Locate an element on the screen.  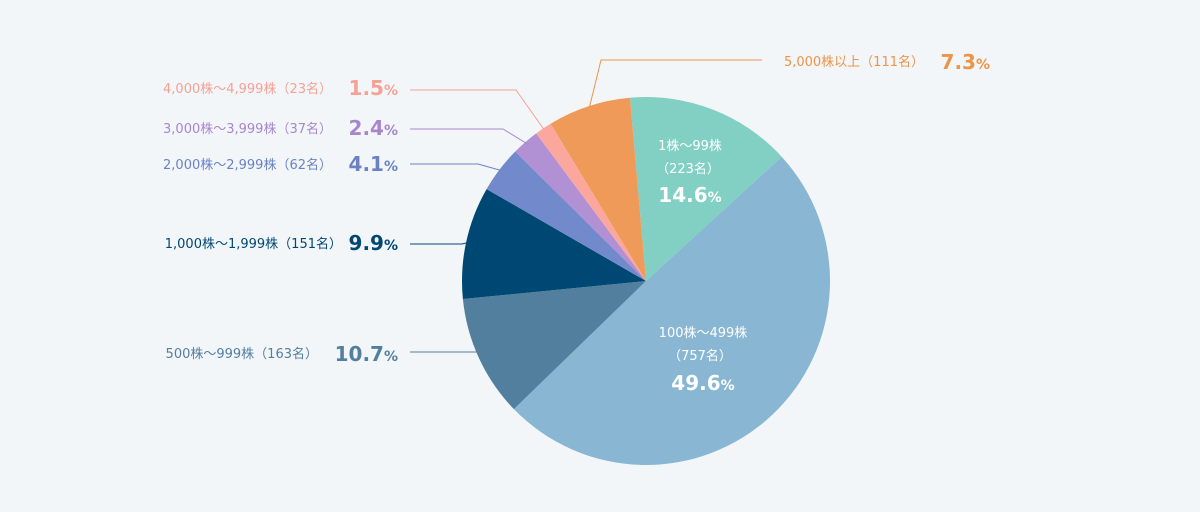
slice-label-1-99: 1株～99株 is located at coordinates (690, 146).